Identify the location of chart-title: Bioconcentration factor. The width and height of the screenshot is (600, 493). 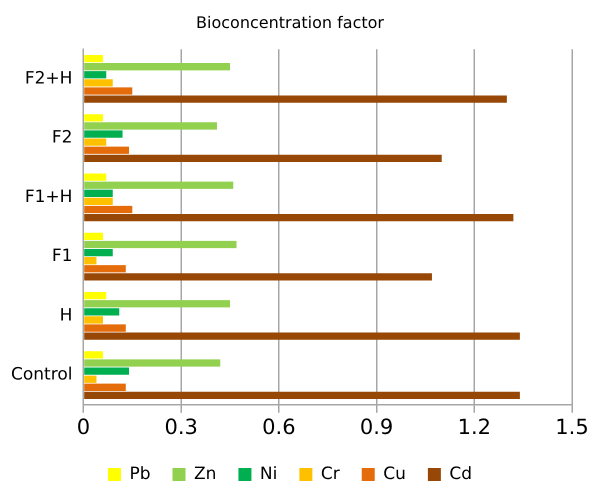
(290, 22).